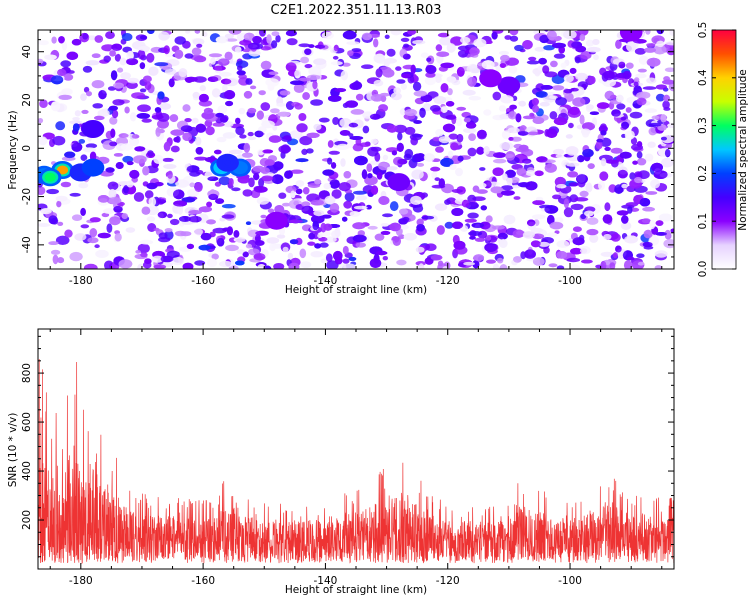 This screenshot has height=600, width=750. Describe the element at coordinates (703, 269) in the screenshot. I see `colorbar-tick-label: 0.0` at that location.